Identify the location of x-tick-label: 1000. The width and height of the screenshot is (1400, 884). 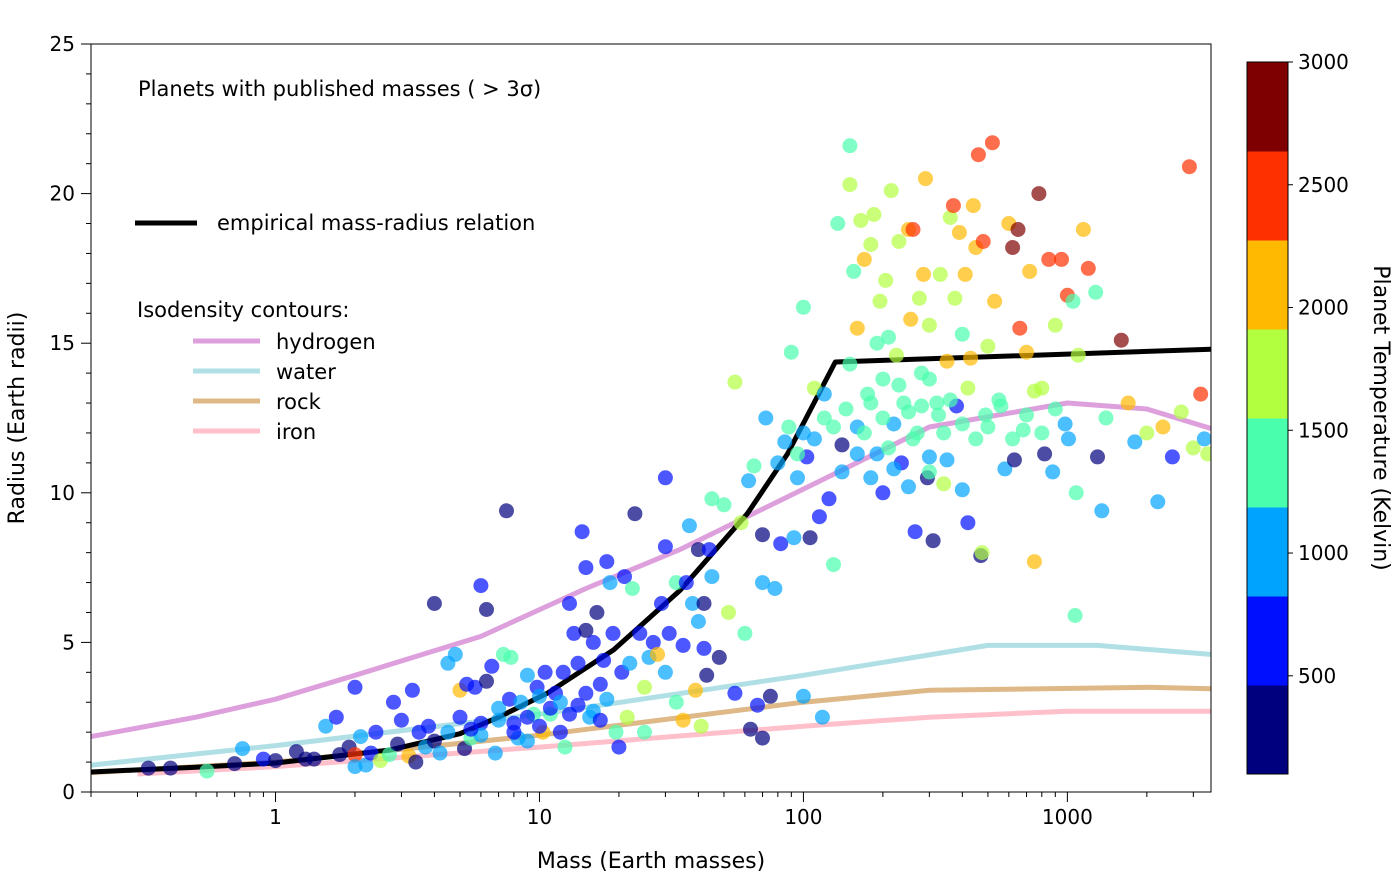
(1067, 817).